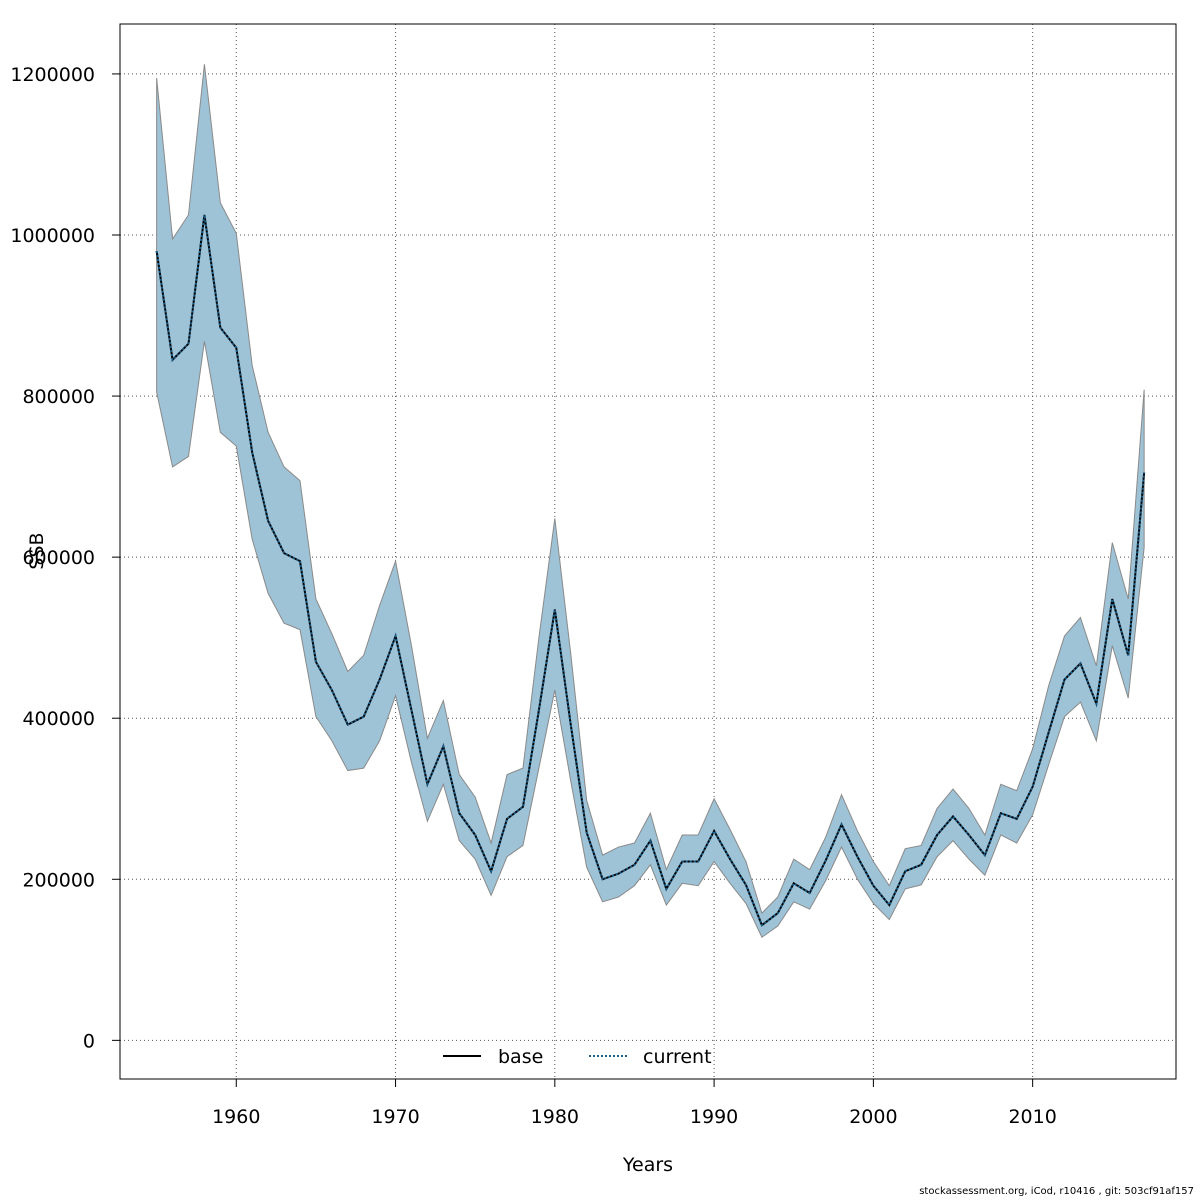 The image size is (1200, 1200). What do you see at coordinates (577, 1057) in the screenshot?
I see `legend: base current` at bounding box center [577, 1057].